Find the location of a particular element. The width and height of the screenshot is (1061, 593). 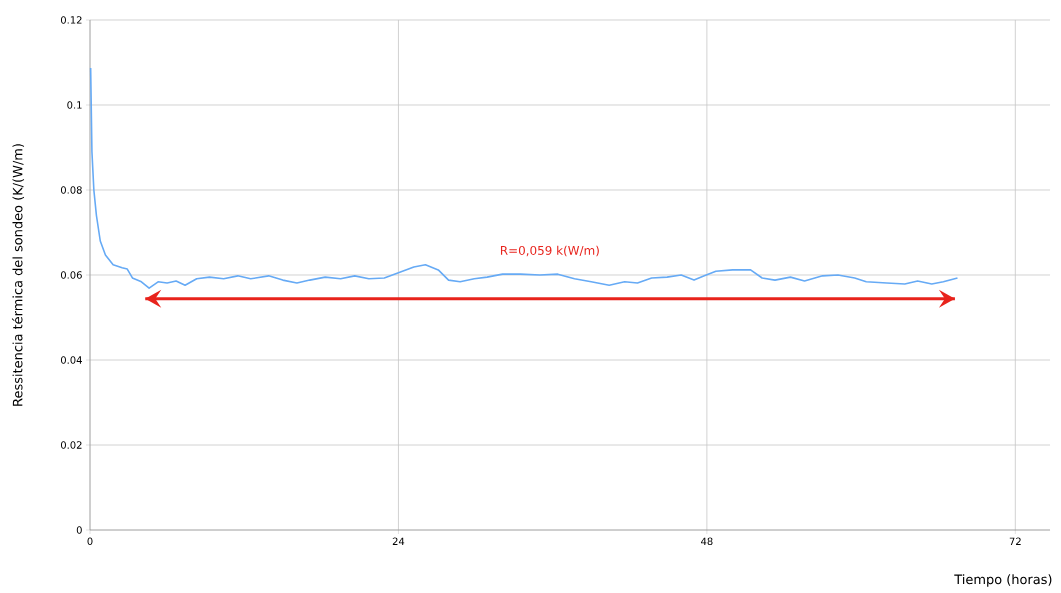

x-tick-label: 72 is located at coordinates (1015, 541).